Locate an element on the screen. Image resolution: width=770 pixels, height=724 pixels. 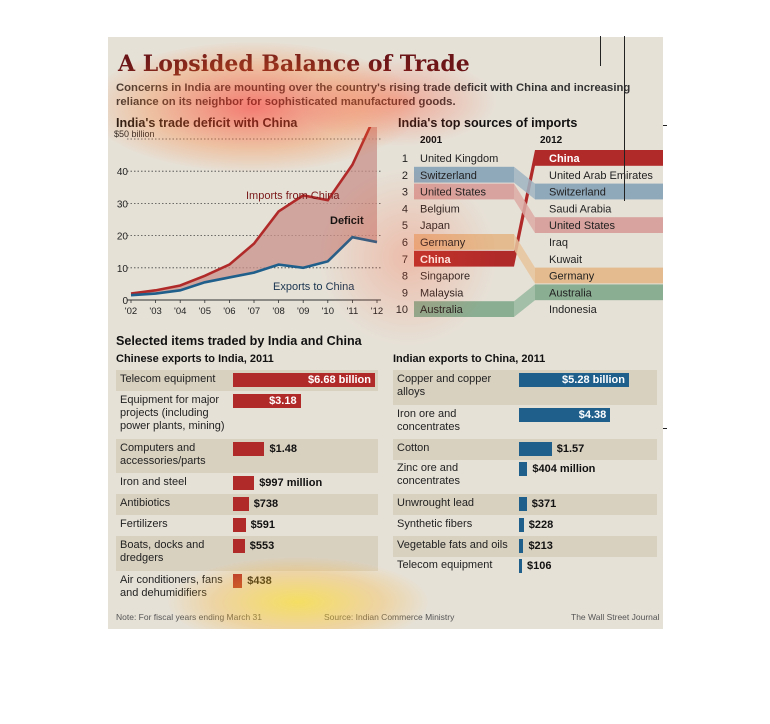
bar-value-label: $5.28 billion is located at coordinates (593, 380).